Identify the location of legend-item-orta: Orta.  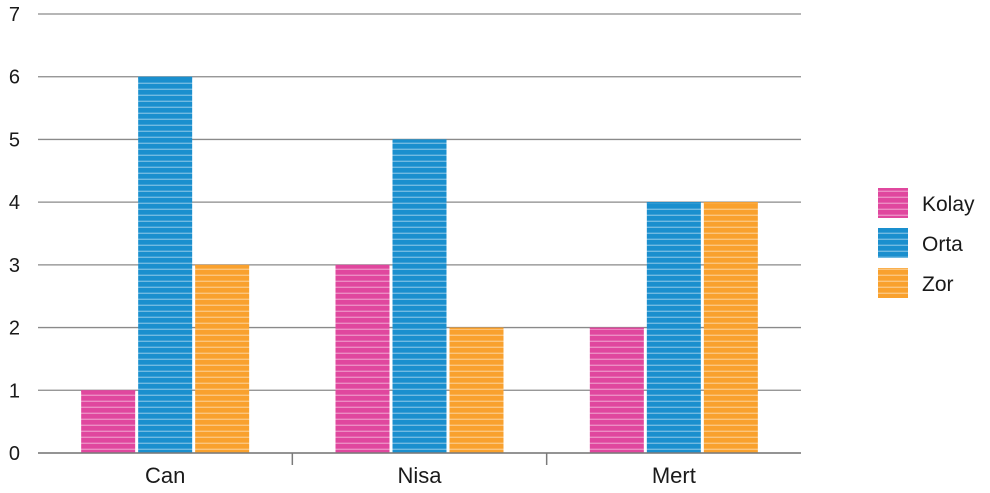
(920, 243).